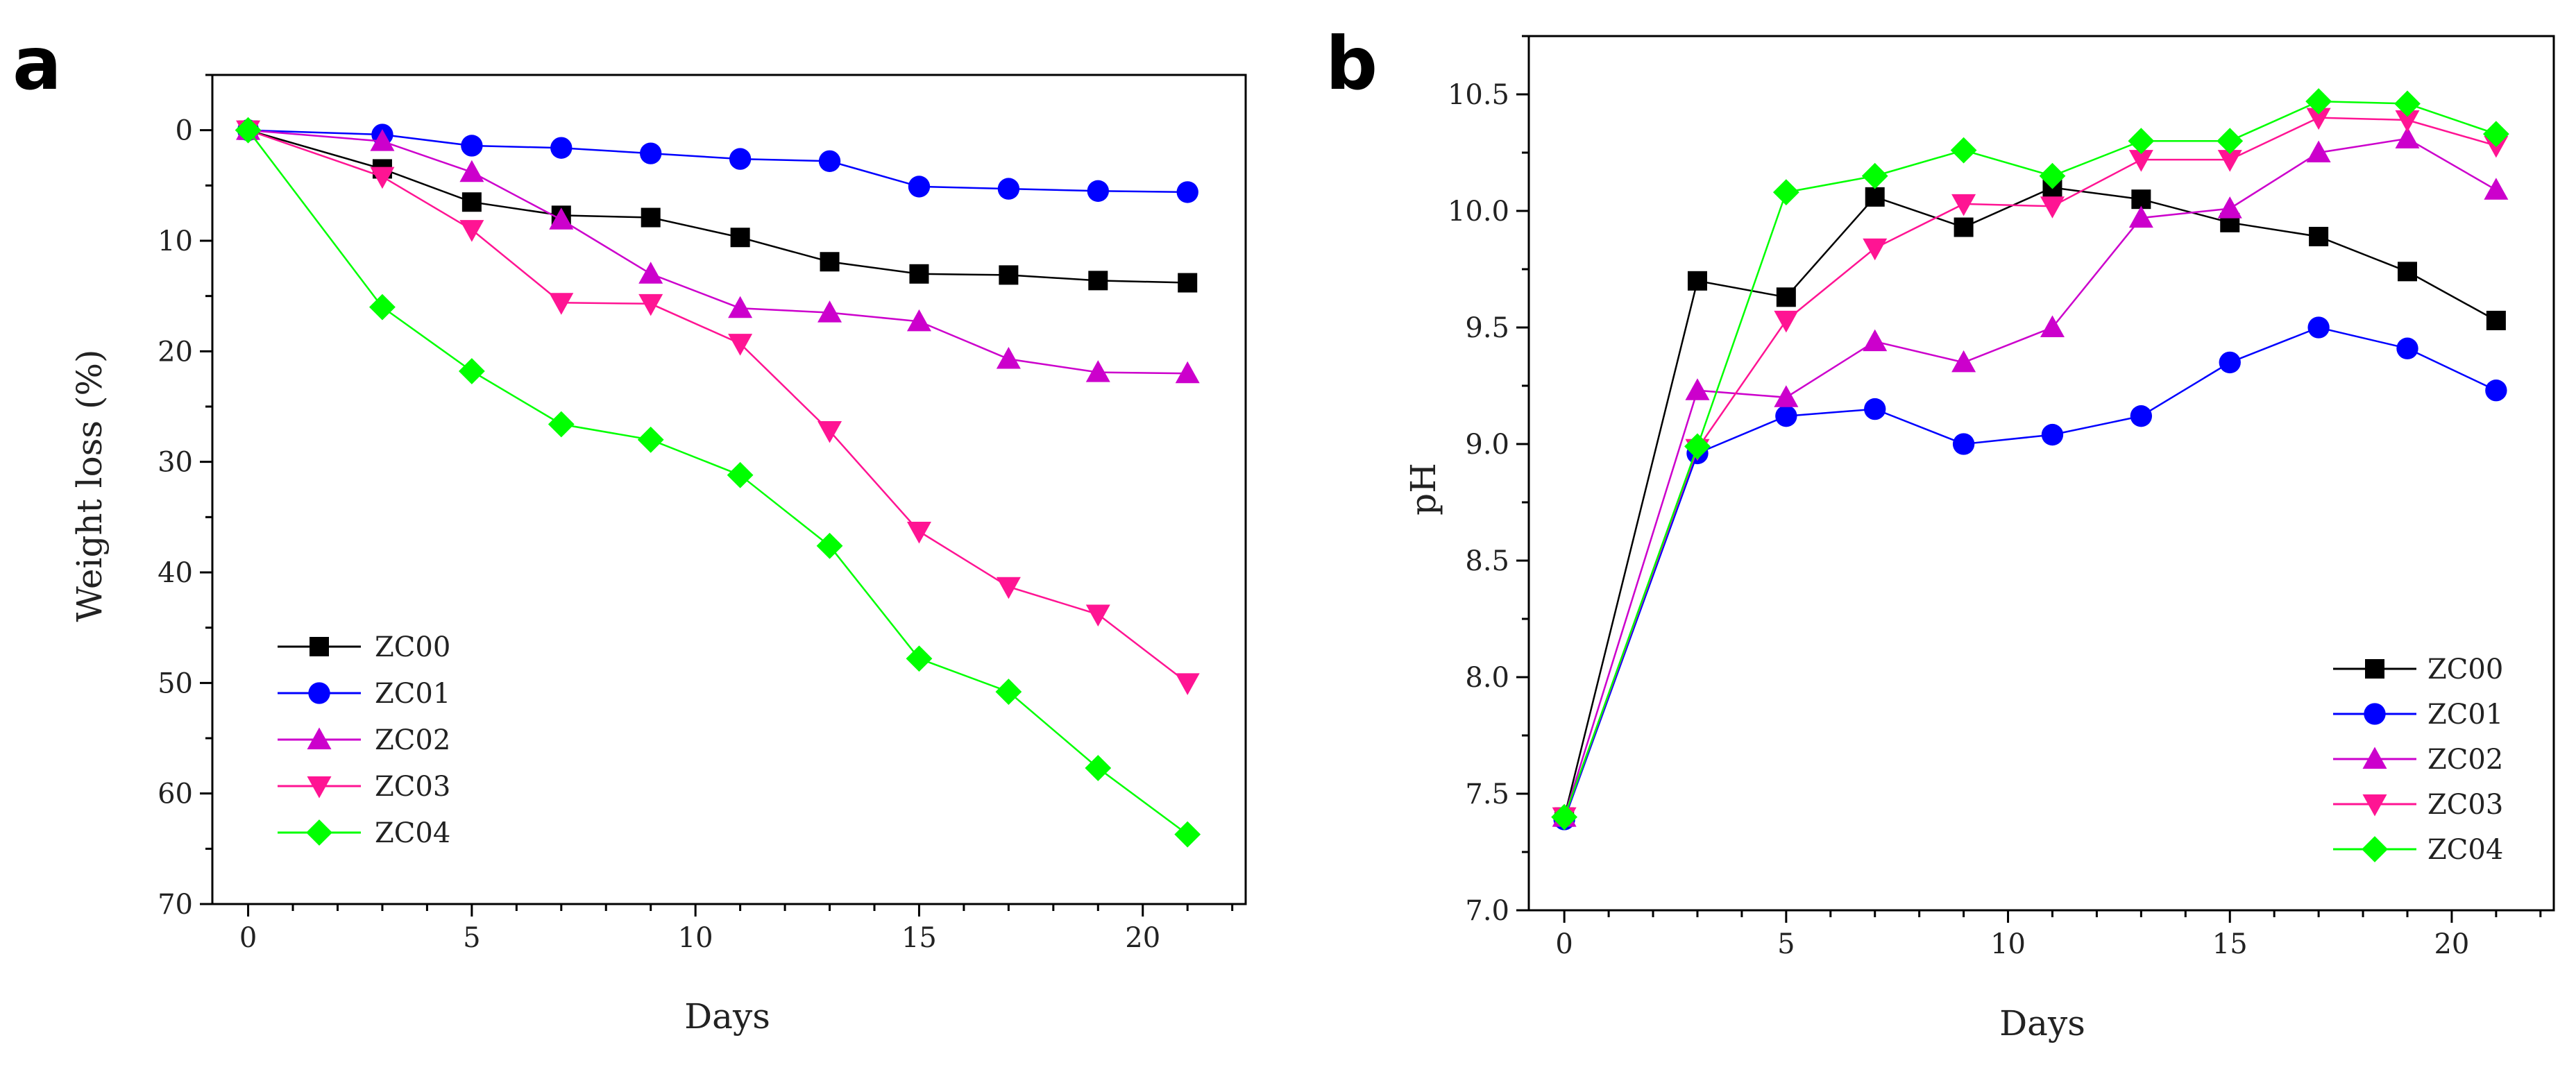  Describe the element at coordinates (1786, 944) in the screenshot. I see `panel-b-x-tick-label: 5` at that location.